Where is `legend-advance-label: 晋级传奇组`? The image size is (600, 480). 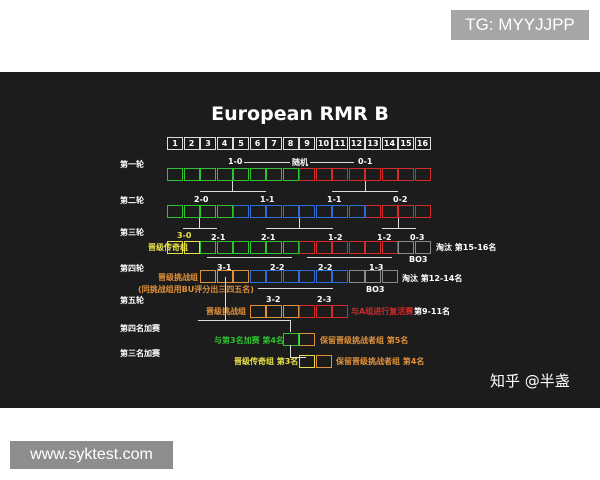
legend-advance-label: 晋级传奇组 is located at coordinates (168, 247).